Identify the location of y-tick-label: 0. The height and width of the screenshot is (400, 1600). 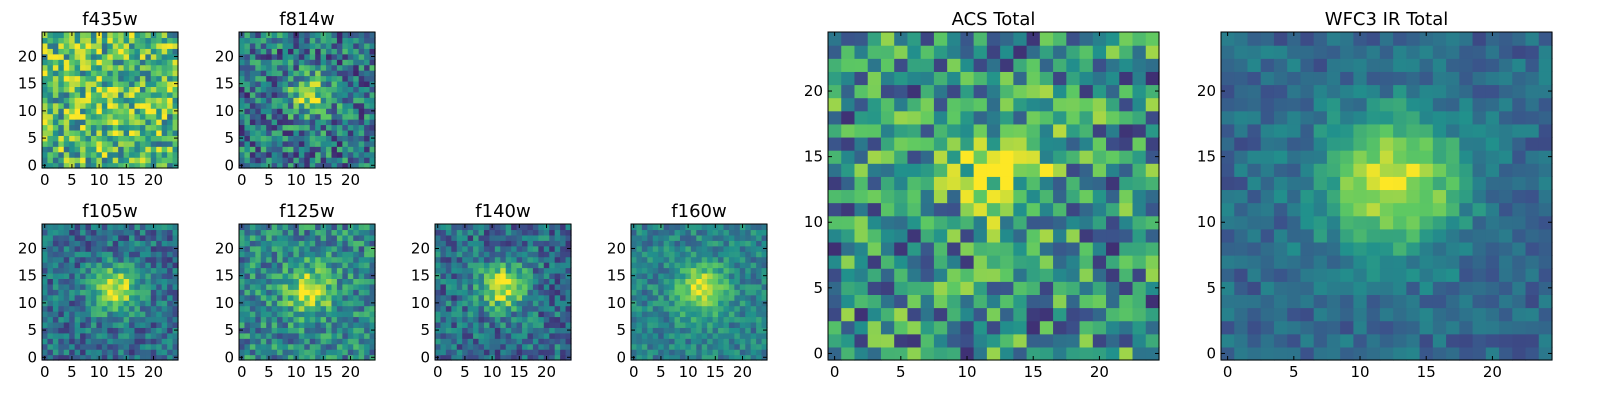
(229, 165).